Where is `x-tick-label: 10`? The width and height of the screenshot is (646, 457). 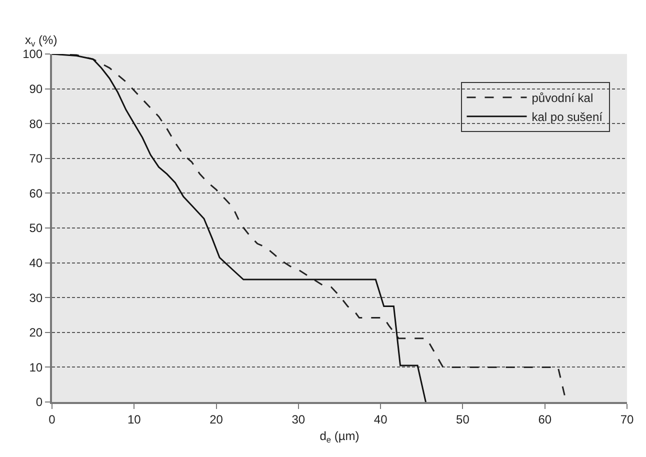 x-tick-label: 10 is located at coordinates (134, 419).